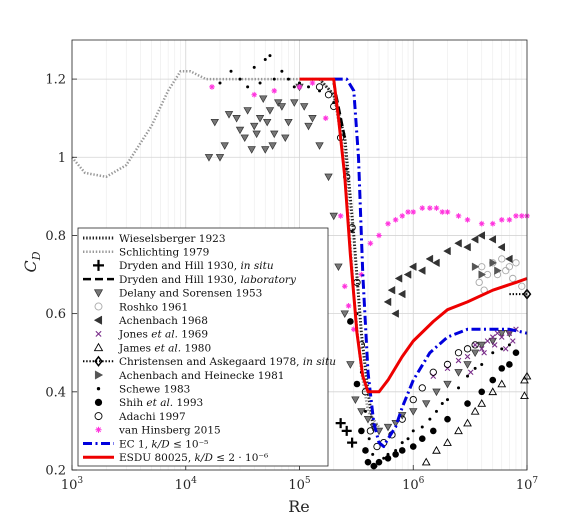  I want to click on legend-entry-label: Shih et al. 1993, so click(161, 403).